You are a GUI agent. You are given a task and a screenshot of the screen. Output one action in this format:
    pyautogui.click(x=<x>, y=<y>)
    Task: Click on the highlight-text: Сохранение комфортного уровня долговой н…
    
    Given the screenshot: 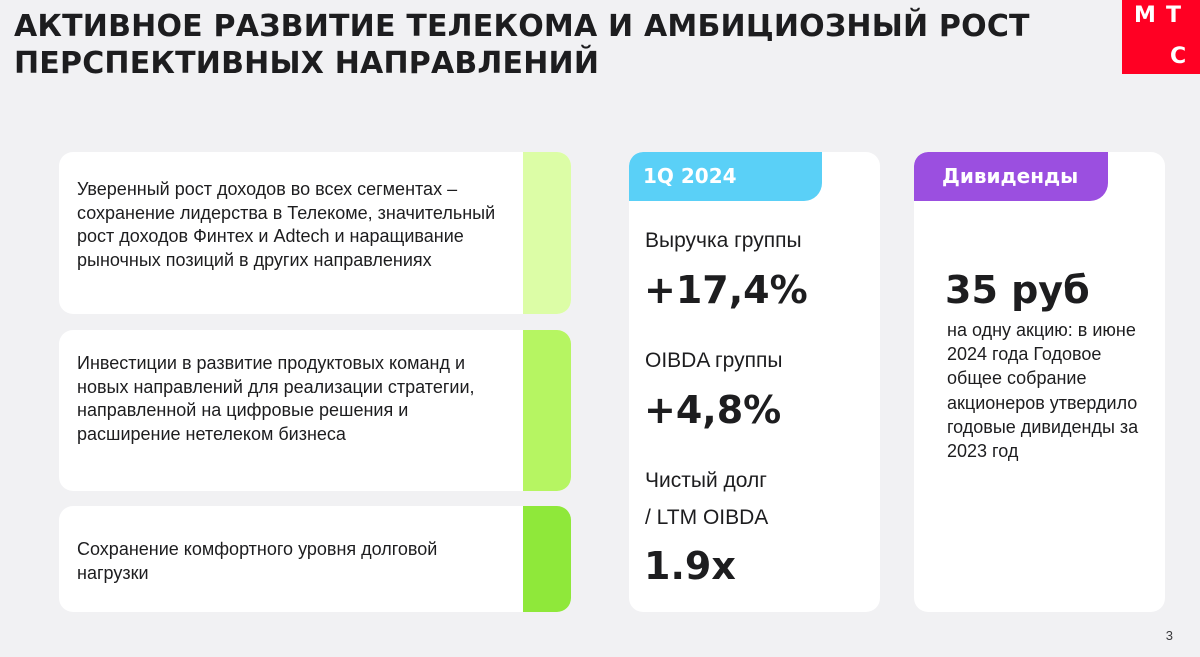 What is the action you would take?
    pyautogui.click(x=257, y=561)
    